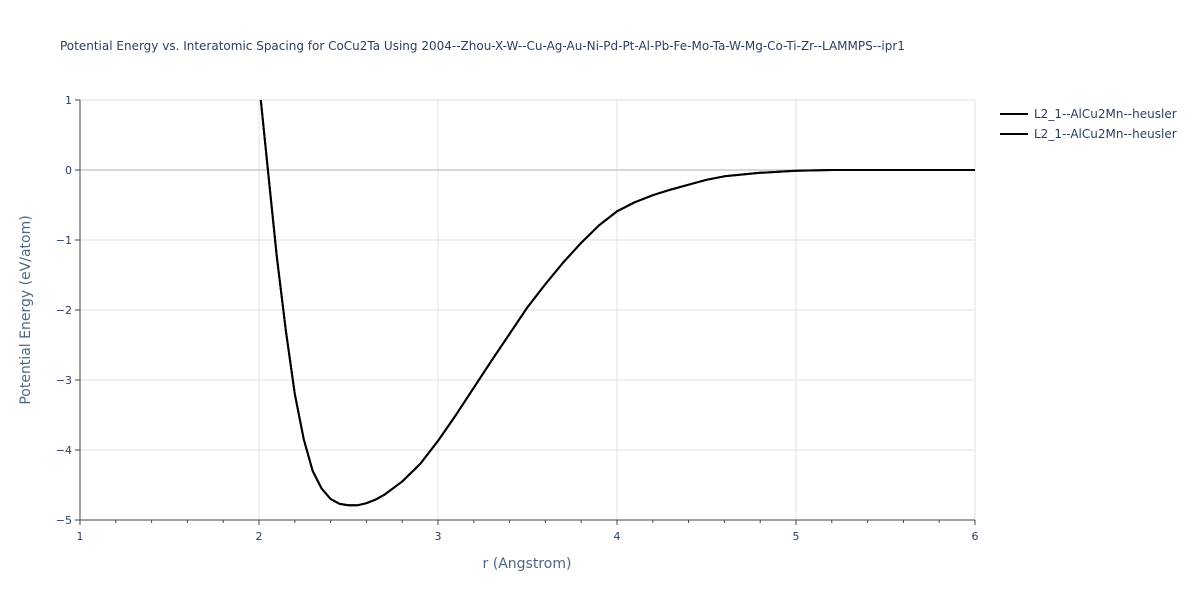 The width and height of the screenshot is (1200, 600). Describe the element at coordinates (617, 536) in the screenshot. I see `x-tick-label: 4` at that location.